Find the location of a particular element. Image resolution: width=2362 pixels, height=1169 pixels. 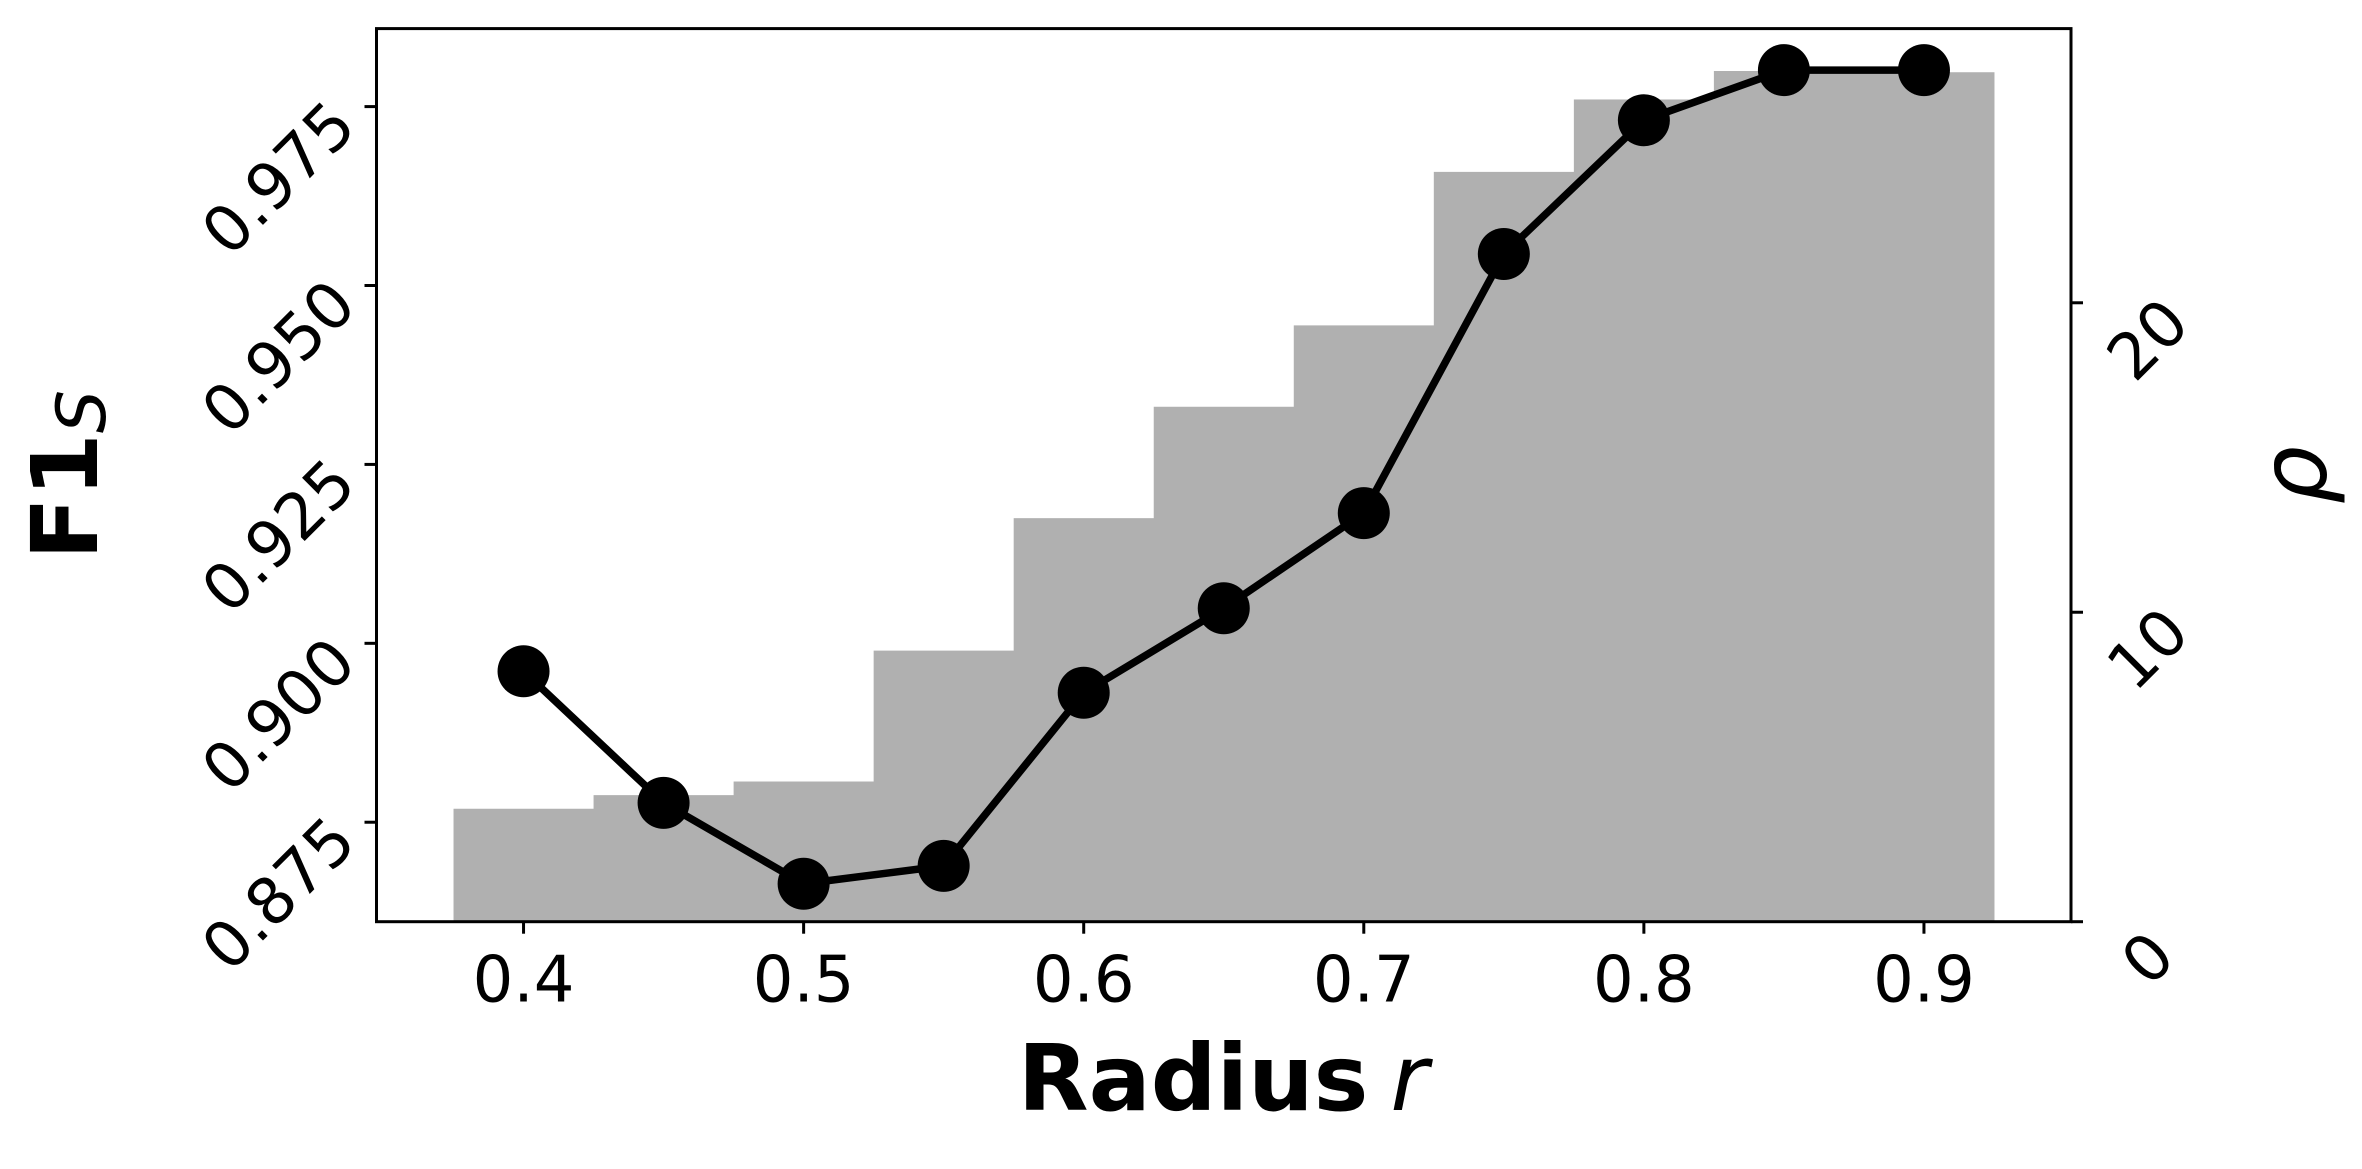

y-axis-label: F1S is located at coordinates (66, 475).